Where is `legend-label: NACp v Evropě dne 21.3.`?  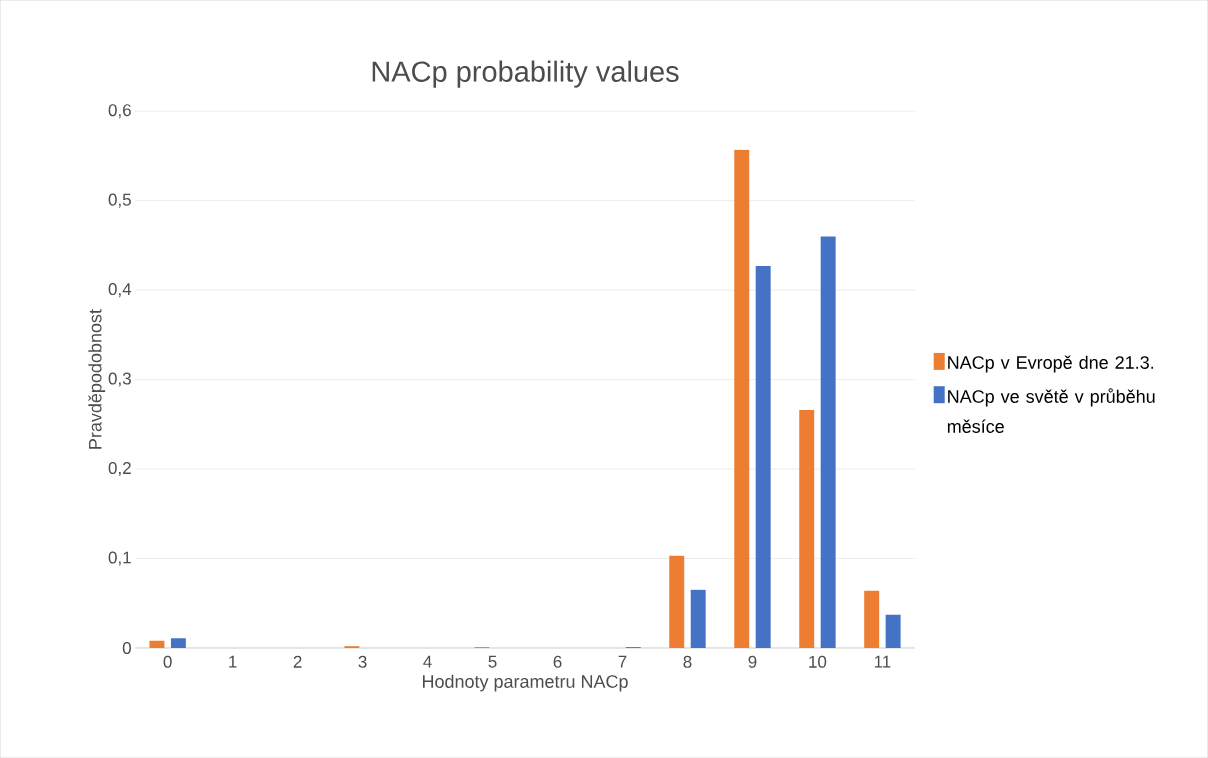
legend-label: NACp v Evropě dne 21.3. is located at coordinates (1051, 364).